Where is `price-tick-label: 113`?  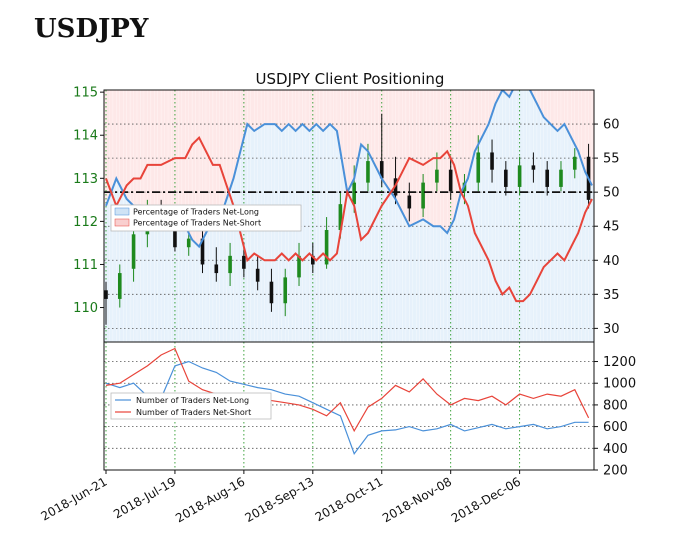 price-tick-label: 113 is located at coordinates (85, 179).